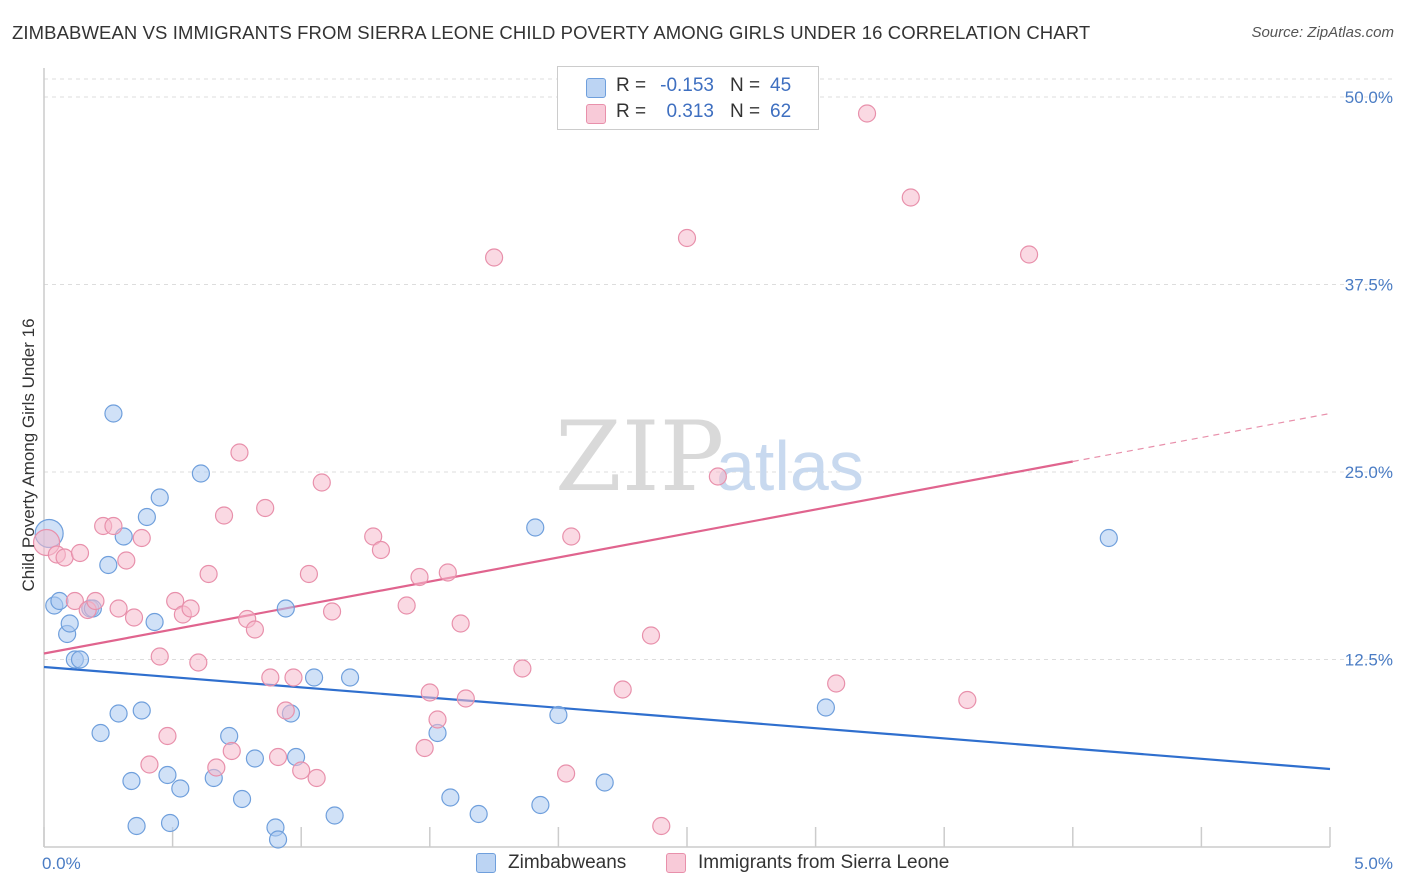  What do you see at coordinates (676, 863) in the screenshot?
I see `bottom-legend-swatch-pink` at bounding box center [676, 863].